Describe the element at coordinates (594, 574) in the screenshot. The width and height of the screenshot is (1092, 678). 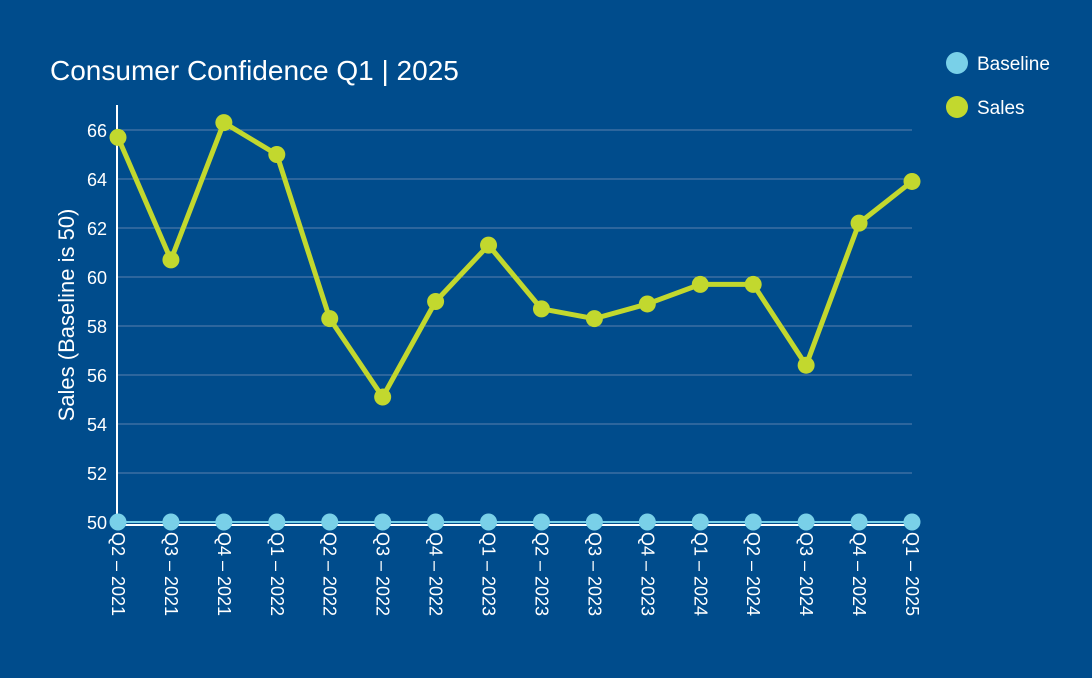
I see `x-tick-label: Q3 – 2023` at that location.